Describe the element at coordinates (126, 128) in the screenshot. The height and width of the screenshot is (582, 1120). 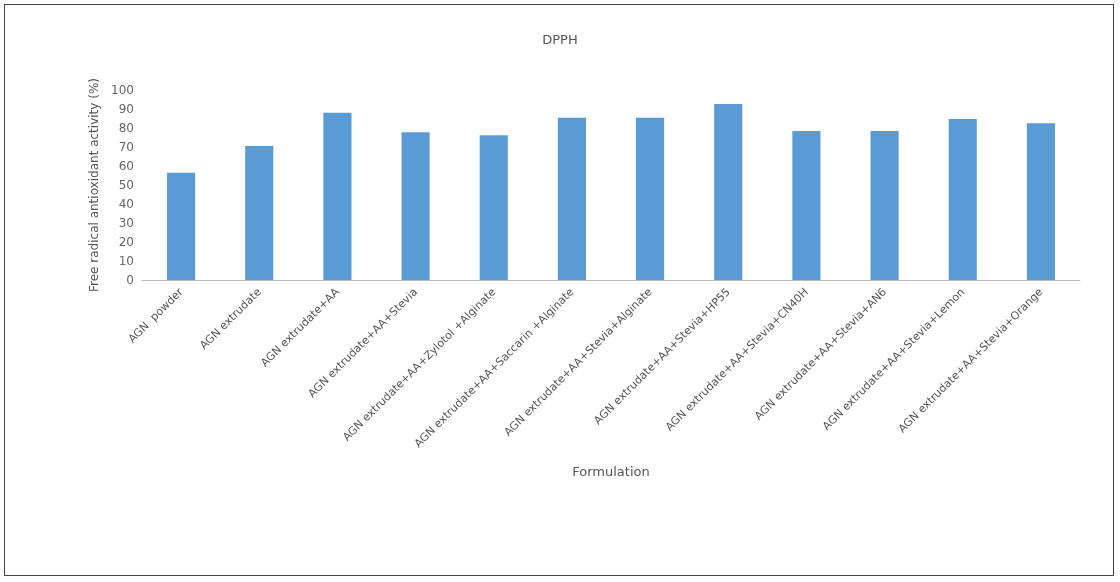
I see `y-tick-label: 80` at that location.